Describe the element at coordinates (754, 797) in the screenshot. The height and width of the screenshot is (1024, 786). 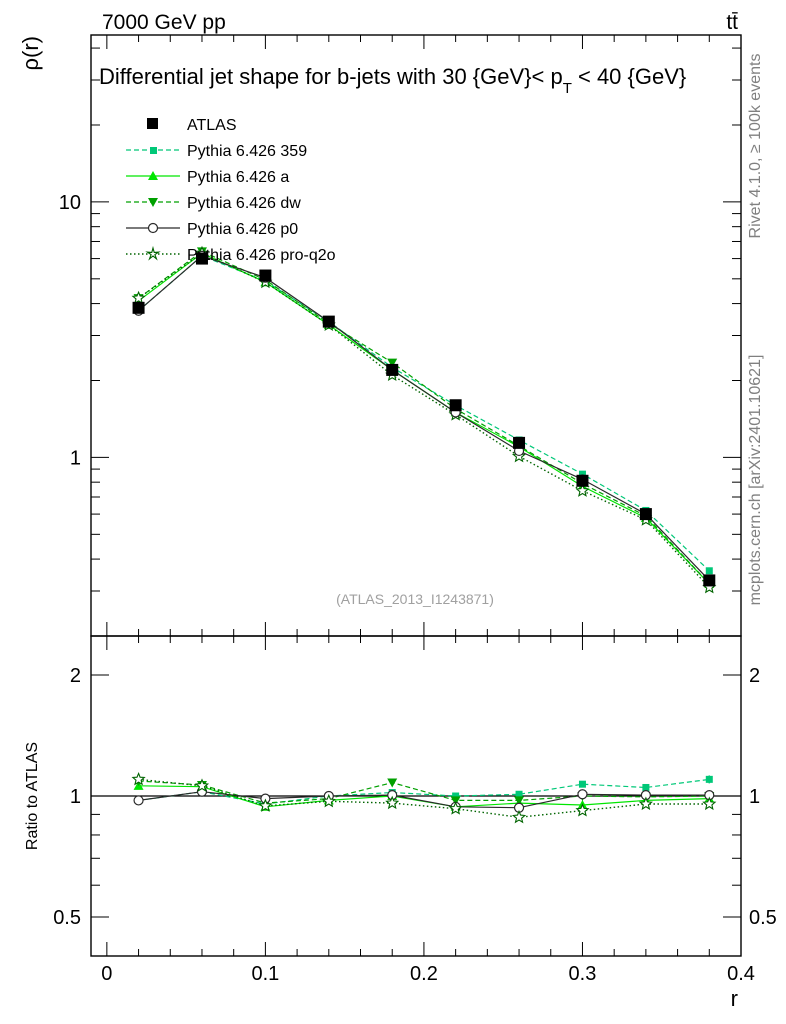
I see `ratio-y-tick-label-right: 1` at that location.